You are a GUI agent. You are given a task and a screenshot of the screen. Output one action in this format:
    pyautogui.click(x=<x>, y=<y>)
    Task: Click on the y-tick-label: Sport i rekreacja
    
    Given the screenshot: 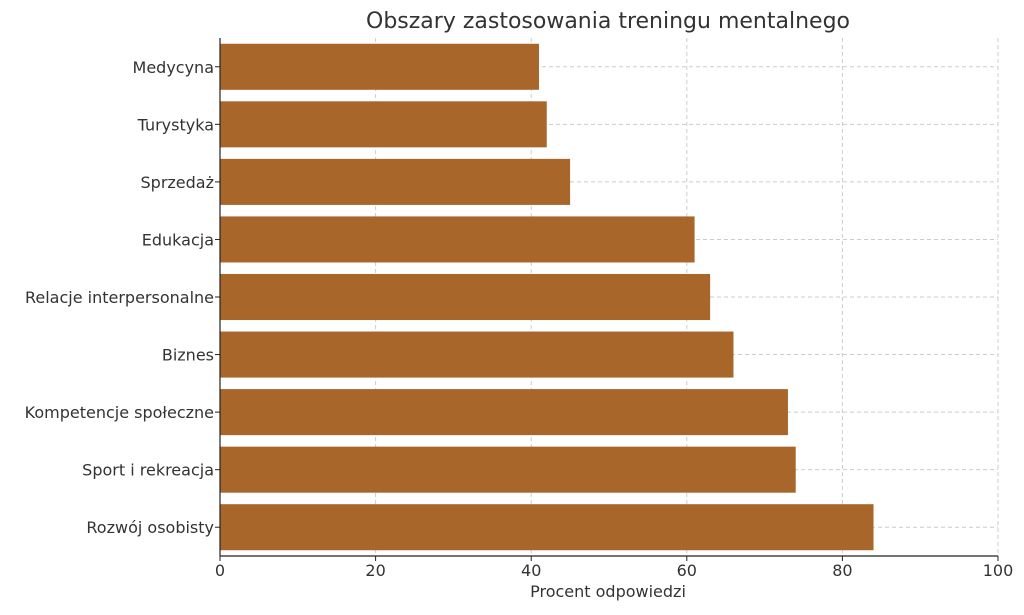 What is the action you would take?
    pyautogui.click(x=148, y=470)
    